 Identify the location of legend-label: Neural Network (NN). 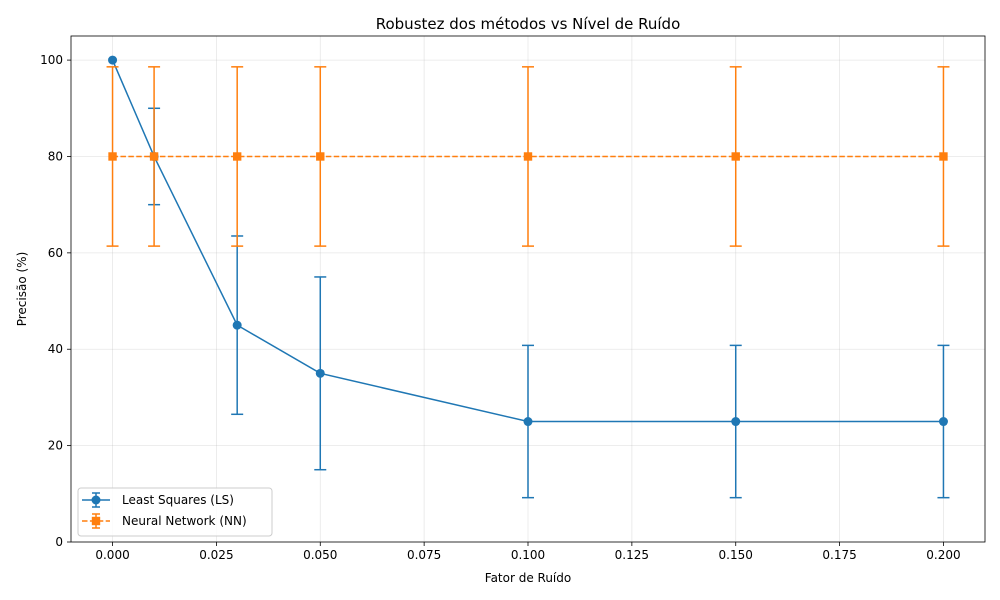
(184, 521).